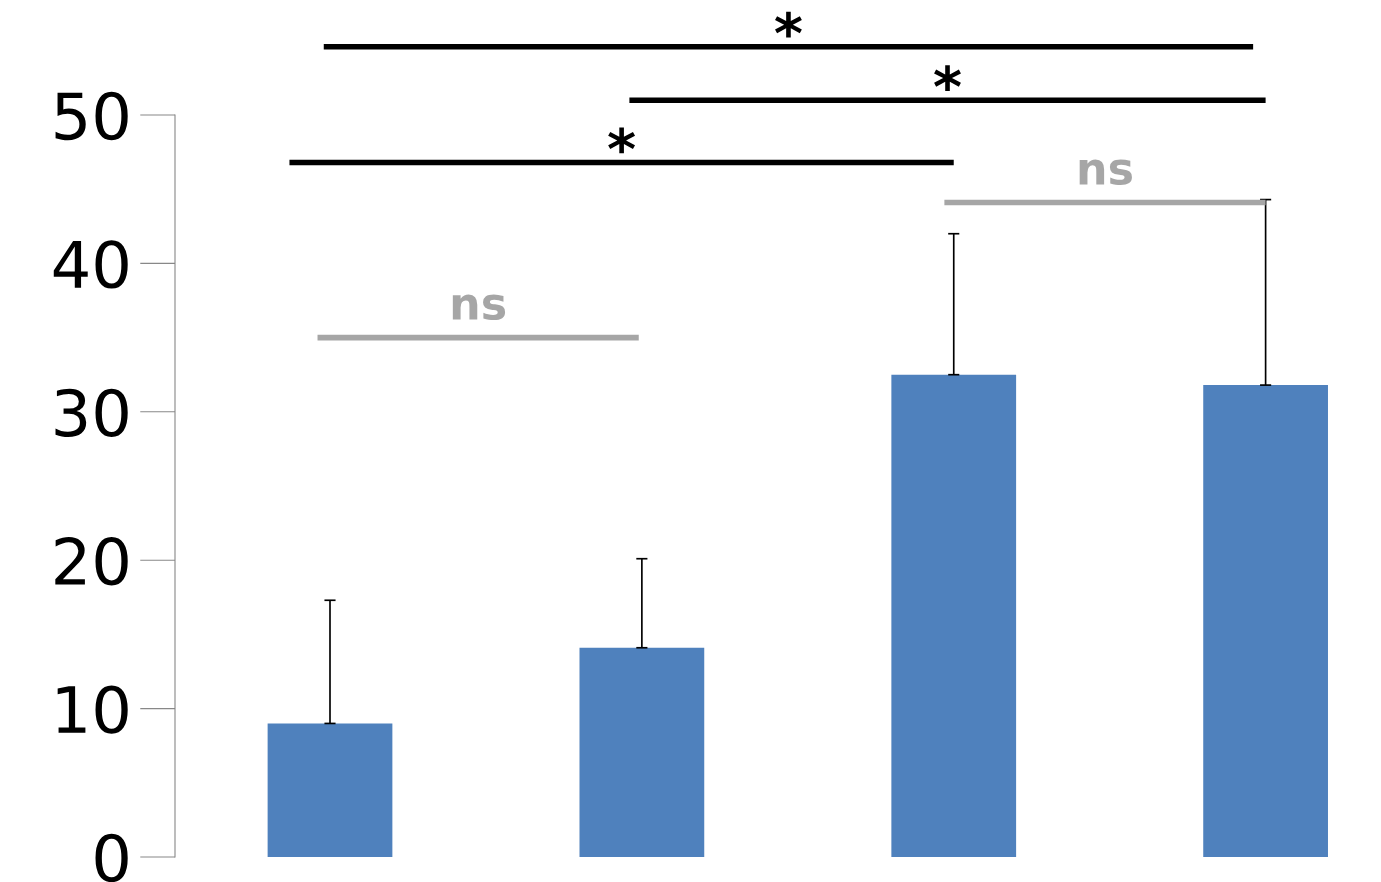  What do you see at coordinates (92, 709) in the screenshot?
I see `y-tick-label: 10` at bounding box center [92, 709].